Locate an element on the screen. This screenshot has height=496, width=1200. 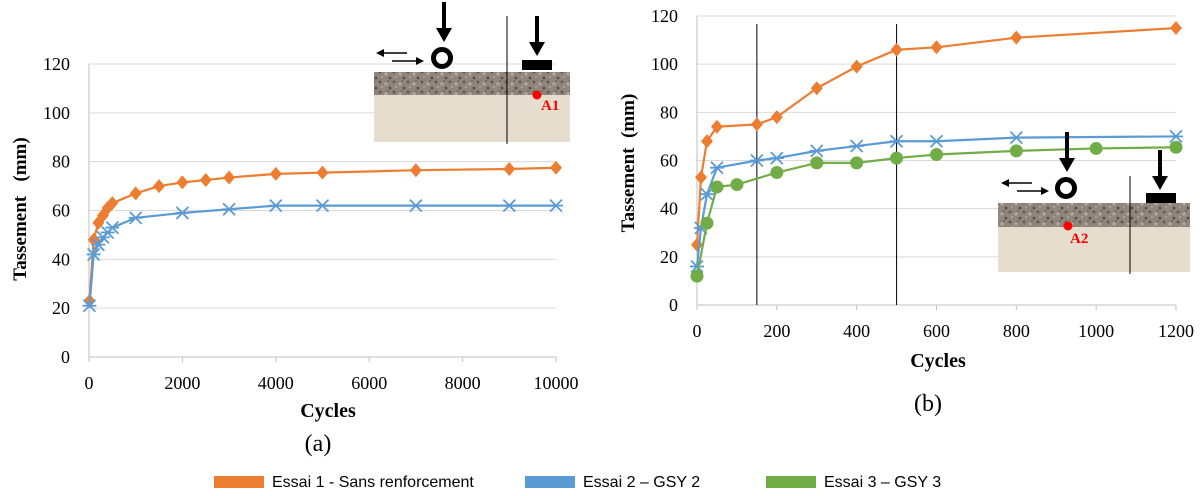
chart-a-y-tick-label: 0 is located at coordinates (65, 357).